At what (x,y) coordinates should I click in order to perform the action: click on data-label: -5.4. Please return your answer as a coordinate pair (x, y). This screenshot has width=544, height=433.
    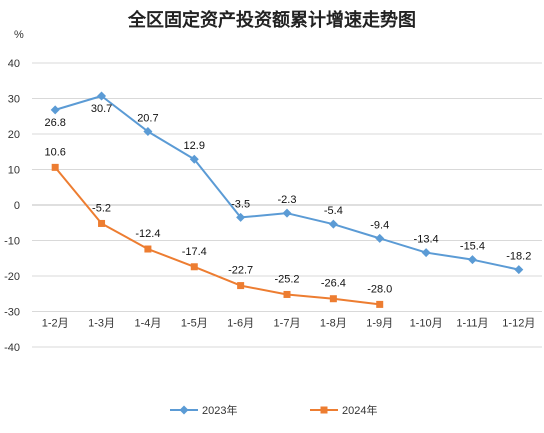
    Looking at the image, I should click on (333, 211).